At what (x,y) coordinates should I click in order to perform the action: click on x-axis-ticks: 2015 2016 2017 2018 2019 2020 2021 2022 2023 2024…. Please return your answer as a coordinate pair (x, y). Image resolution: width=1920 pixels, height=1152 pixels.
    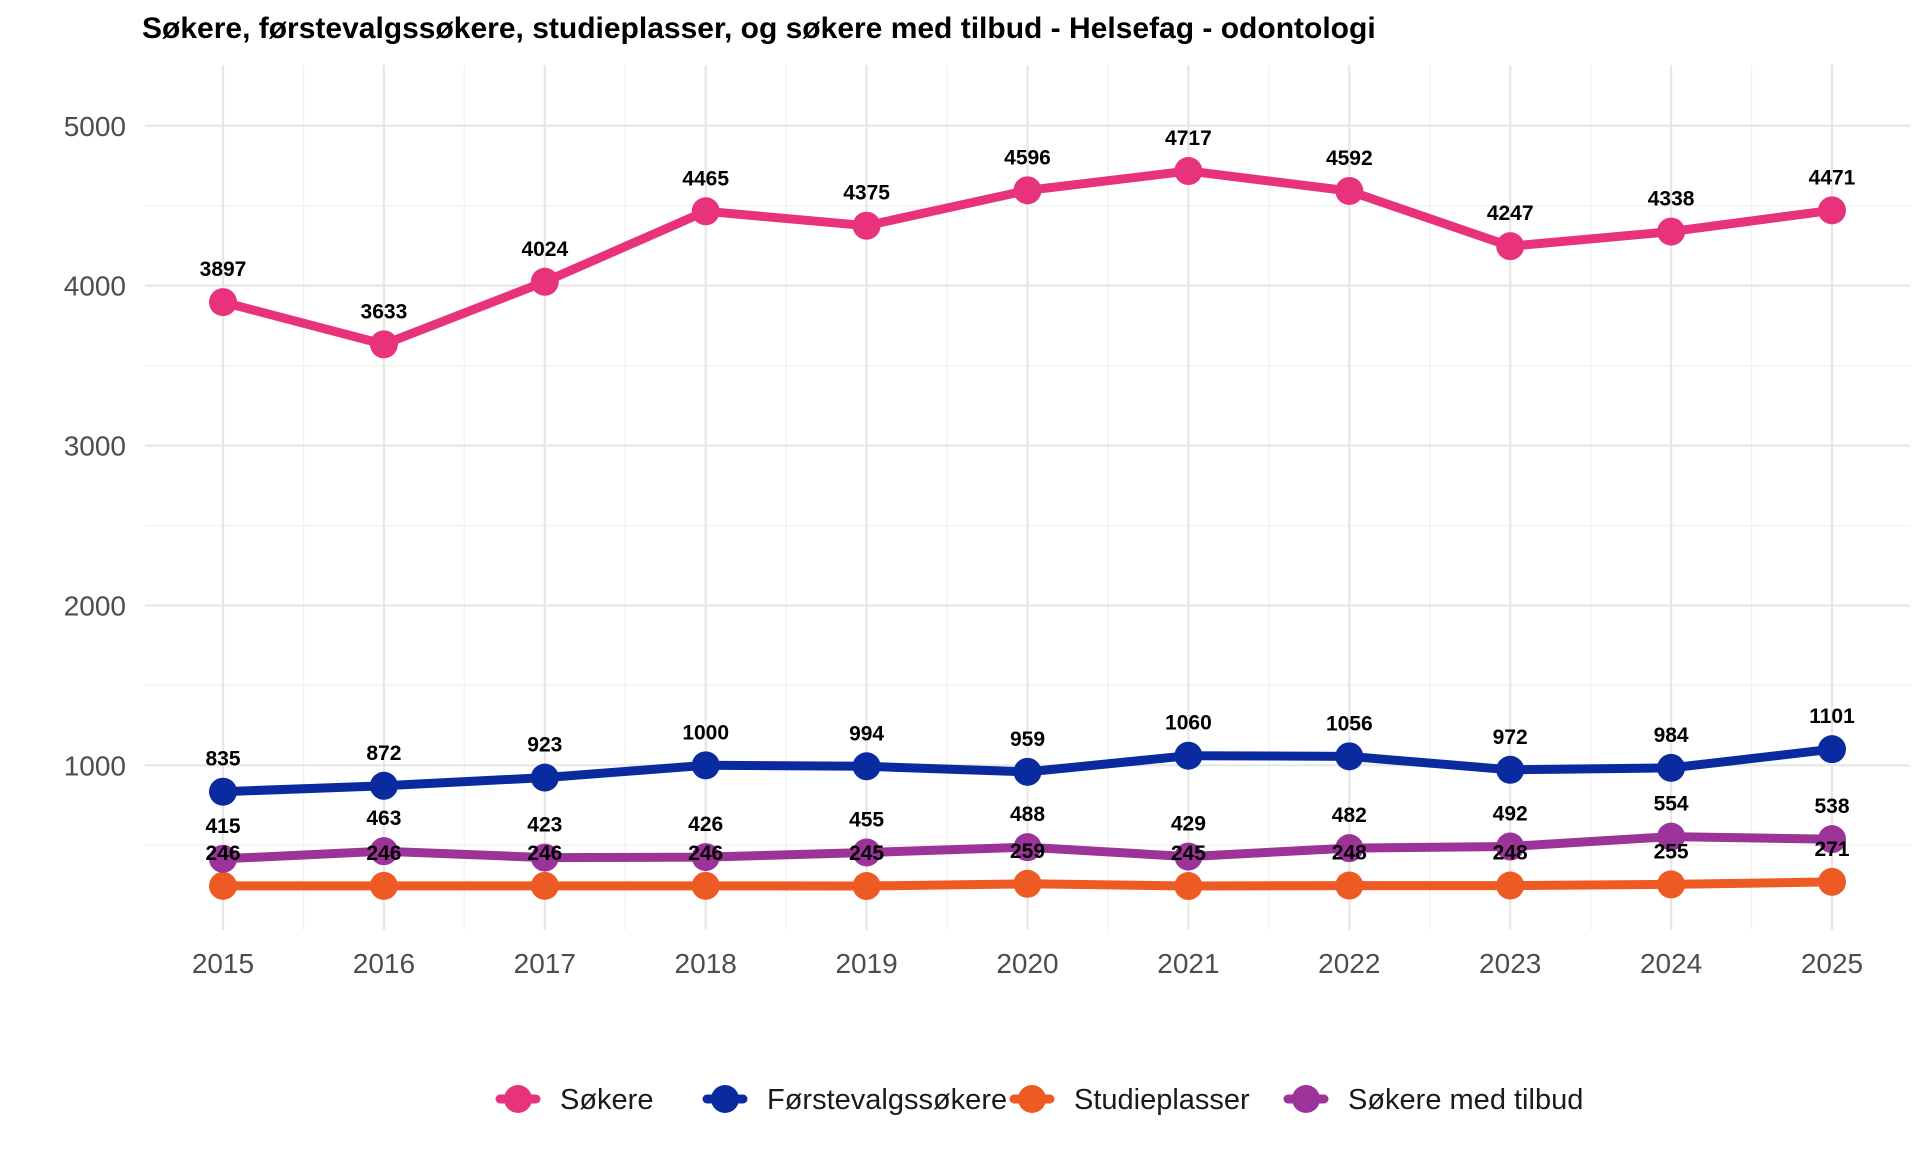
    Looking at the image, I should click on (1027, 963).